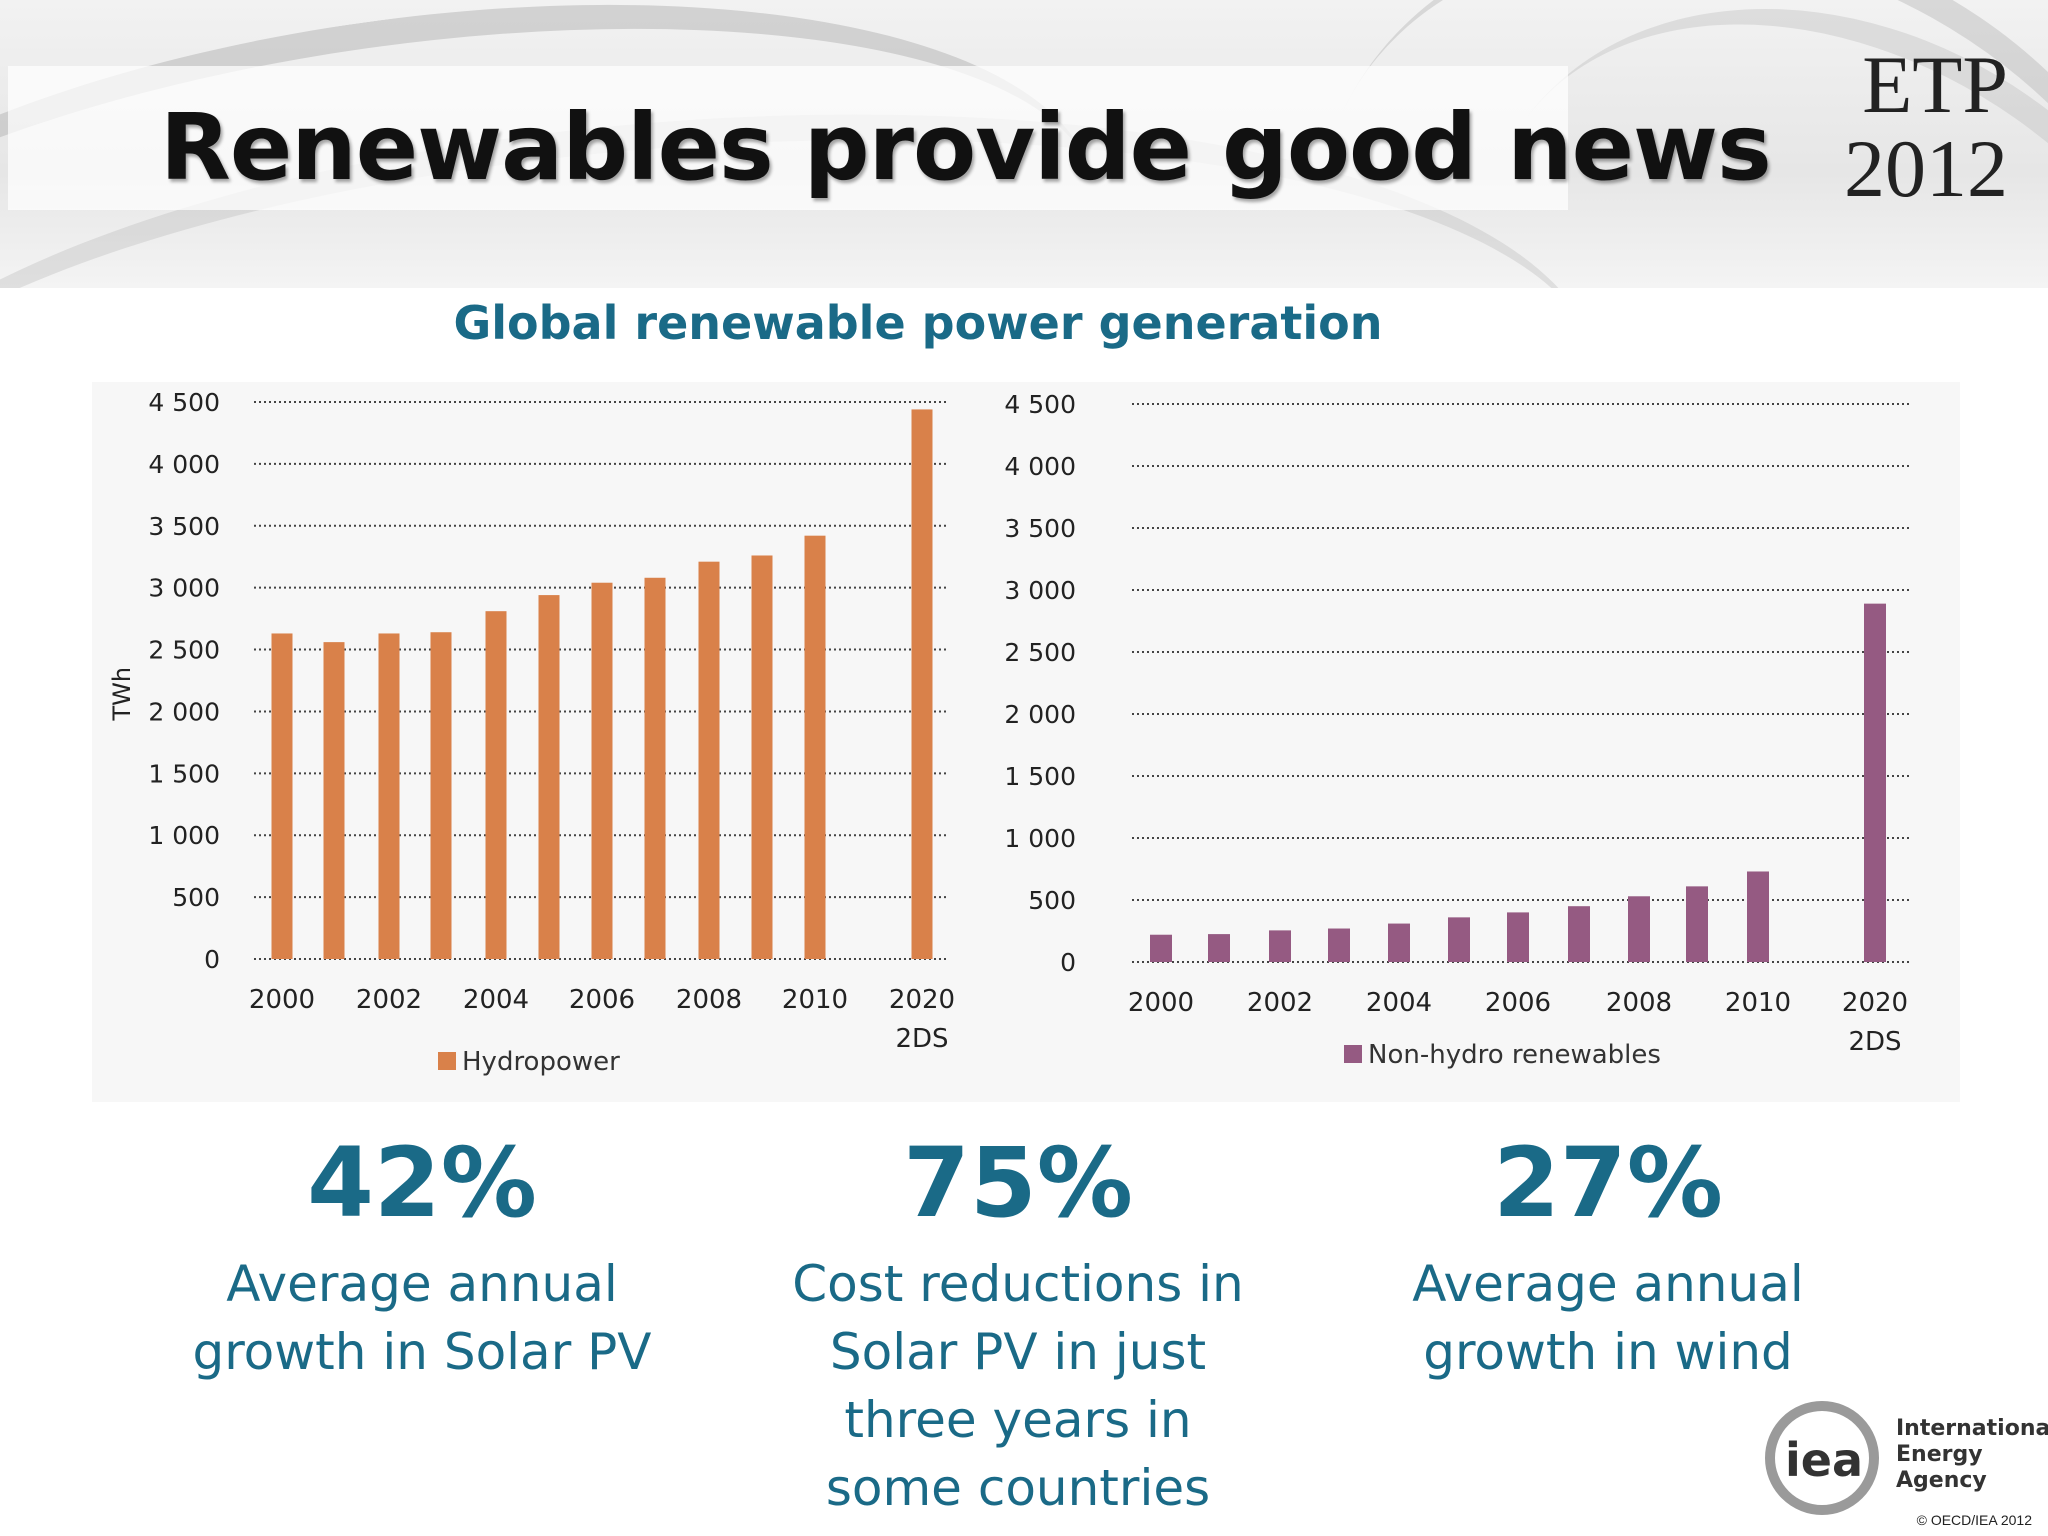  What do you see at coordinates (1972, 1428) in the screenshot?
I see `agency-line: International` at bounding box center [1972, 1428].